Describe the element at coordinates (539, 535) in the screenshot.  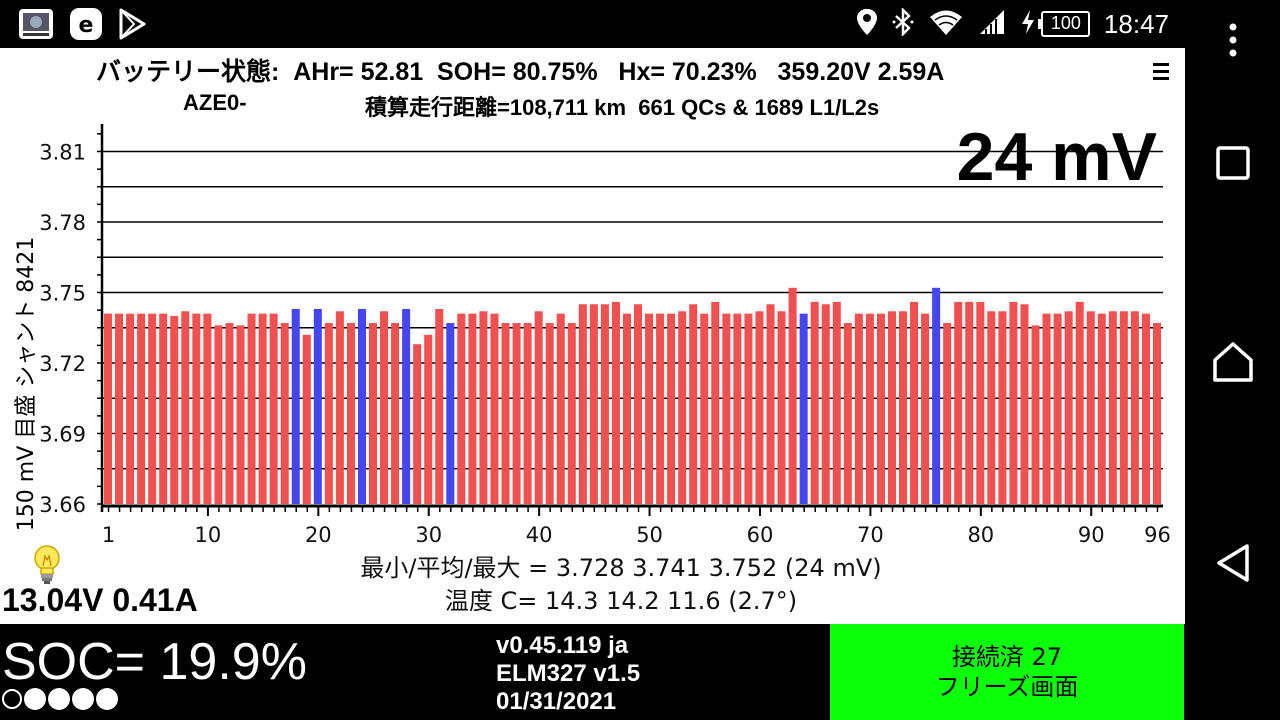
I see `x-tick-label: 40` at that location.